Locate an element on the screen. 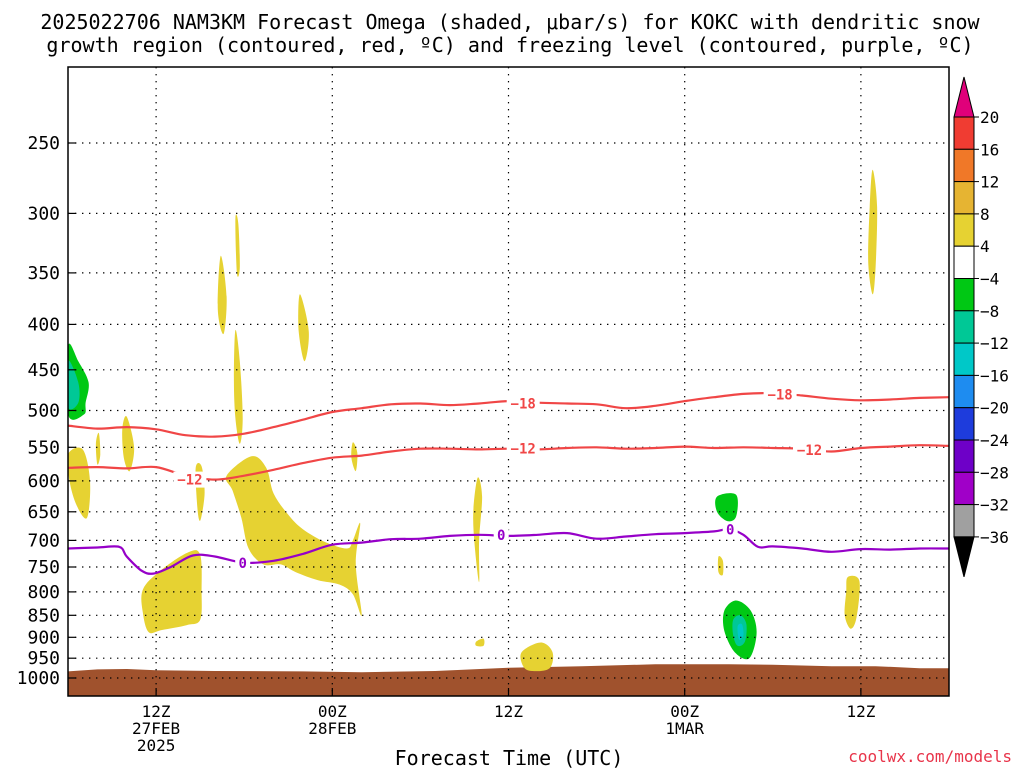 The width and height of the screenshot is (1024, 772). colorbar-label: −24 is located at coordinates (994, 440).